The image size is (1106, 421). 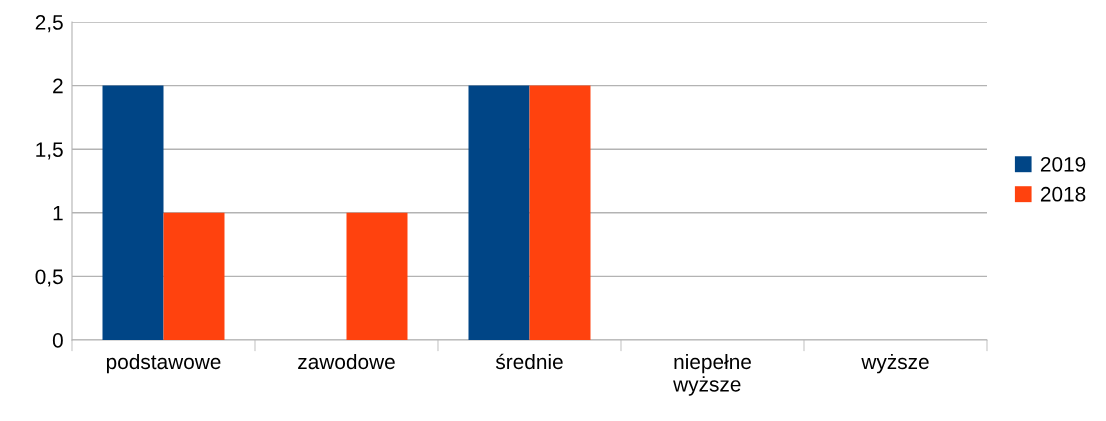 What do you see at coordinates (49, 151) in the screenshot?
I see `y-tick-label: 1,5` at bounding box center [49, 151].